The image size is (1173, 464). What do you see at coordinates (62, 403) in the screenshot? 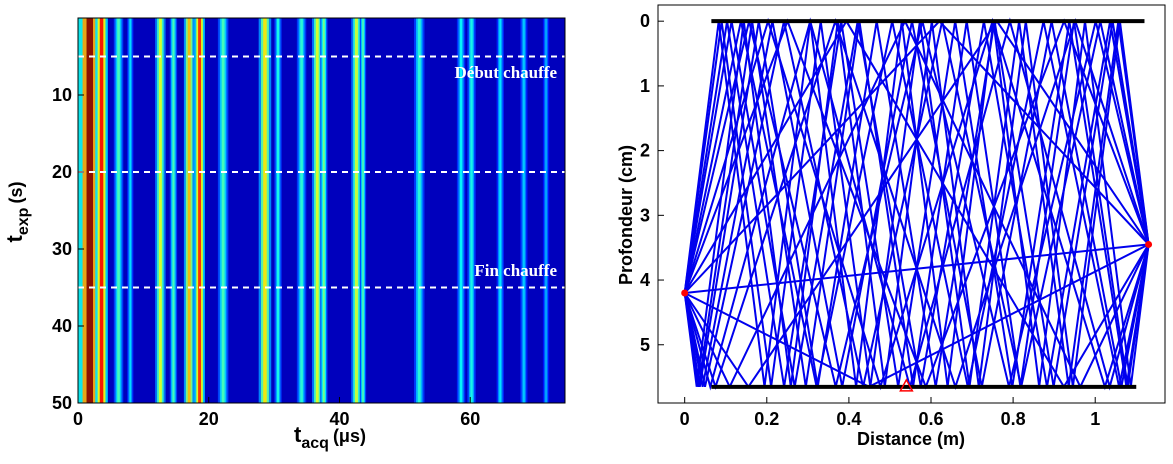
I see `y-tick-label: 50` at bounding box center [62, 403].